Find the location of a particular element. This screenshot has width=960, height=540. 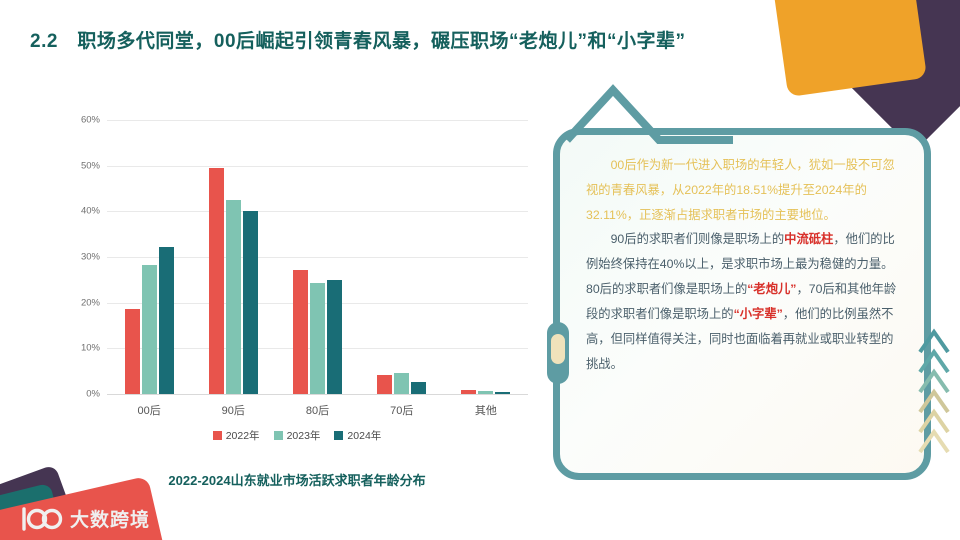

chart-y-tick-label: 20% is located at coordinates (90, 303).